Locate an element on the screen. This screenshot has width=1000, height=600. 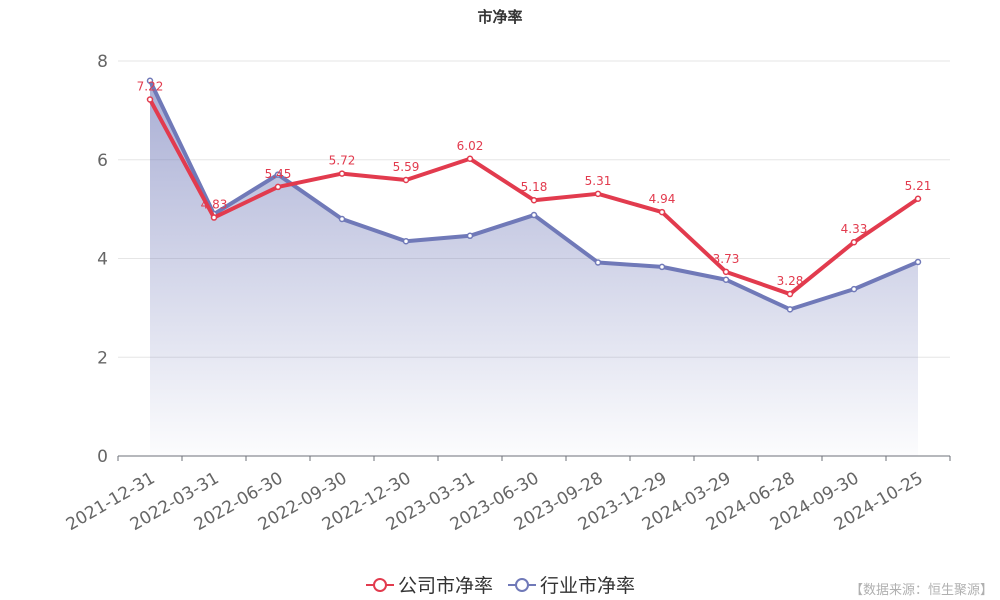
company-pb-data-label: 5.31 is located at coordinates (598, 181).